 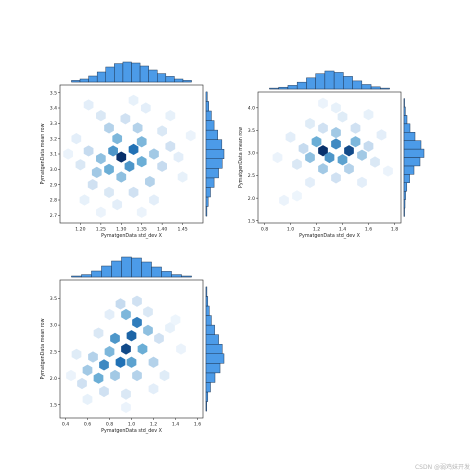 I want to click on y-tick-label: 3.0, so click(x=53, y=170).